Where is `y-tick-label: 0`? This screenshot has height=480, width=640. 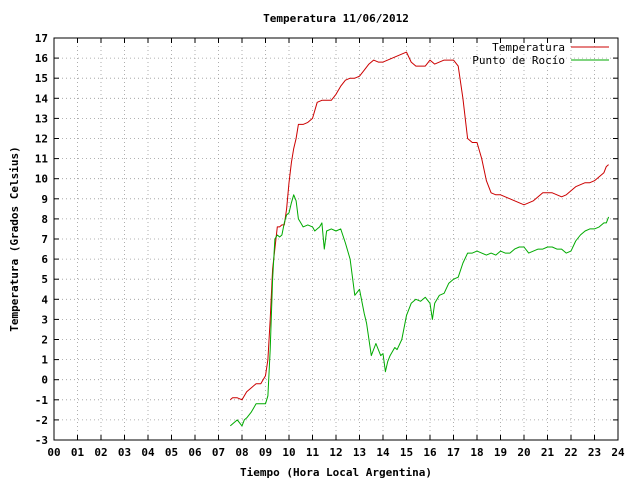 y-tick-label: 0 is located at coordinates (44, 380).